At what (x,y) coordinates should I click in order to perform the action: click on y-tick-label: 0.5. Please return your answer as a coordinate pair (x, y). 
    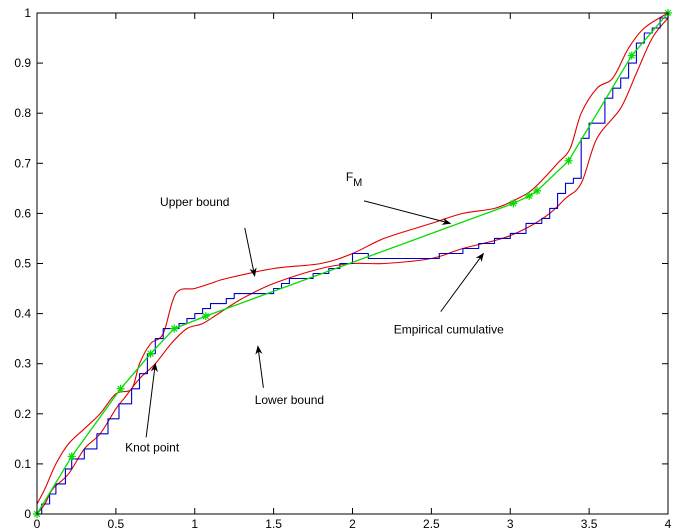
    Looking at the image, I should click on (22, 264).